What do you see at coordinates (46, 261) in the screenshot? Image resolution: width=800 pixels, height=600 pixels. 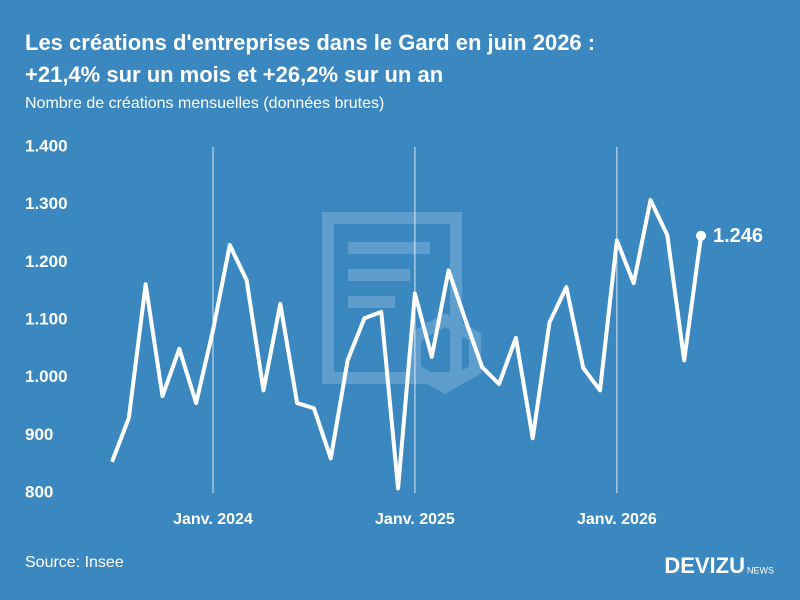 I see `y-tick-label: 1.200` at bounding box center [46, 261].